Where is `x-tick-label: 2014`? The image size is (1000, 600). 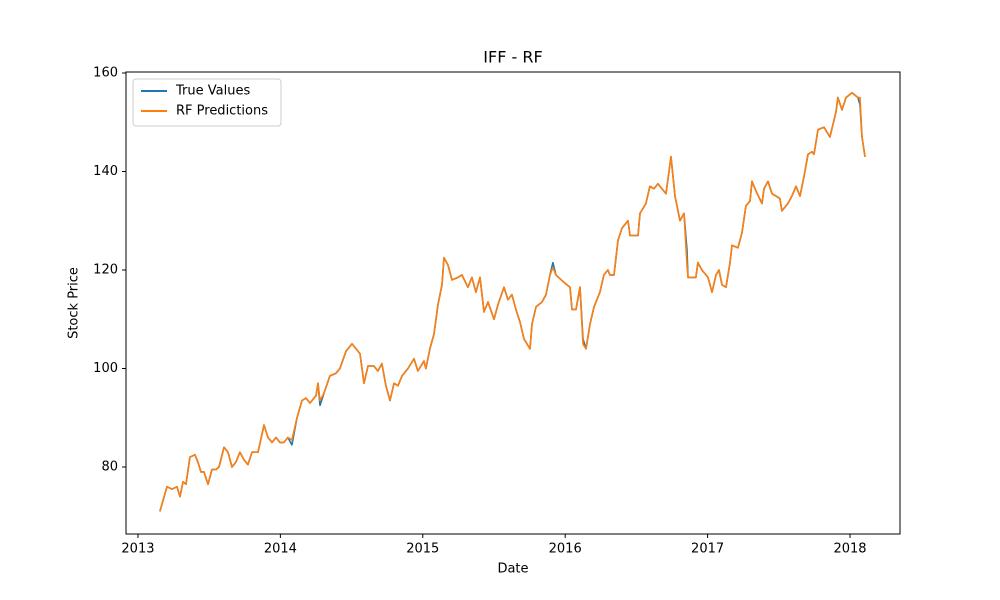
x-tick-label: 2014 is located at coordinates (280, 549).